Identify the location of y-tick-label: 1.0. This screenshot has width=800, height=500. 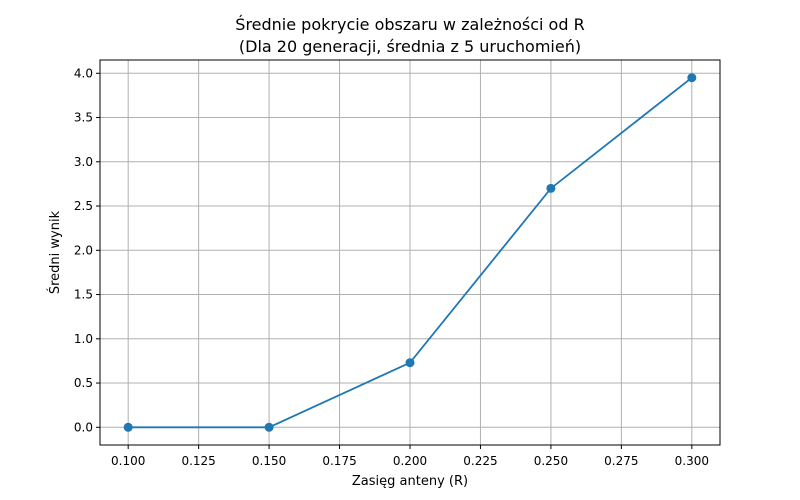
(83, 339).